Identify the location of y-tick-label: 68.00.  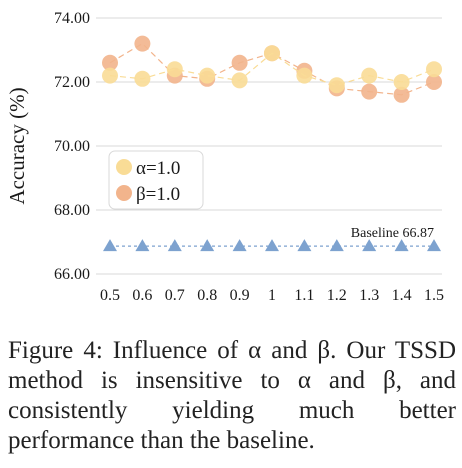
(72, 210).